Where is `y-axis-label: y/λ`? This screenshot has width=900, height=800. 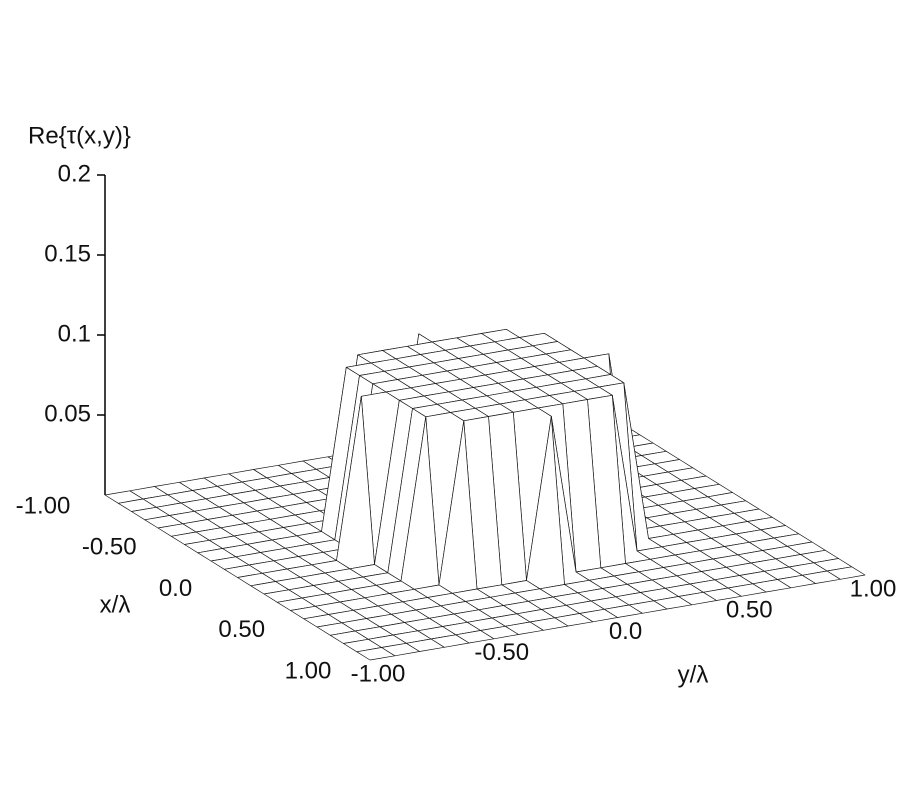 y-axis-label: y/λ is located at coordinates (693, 674).